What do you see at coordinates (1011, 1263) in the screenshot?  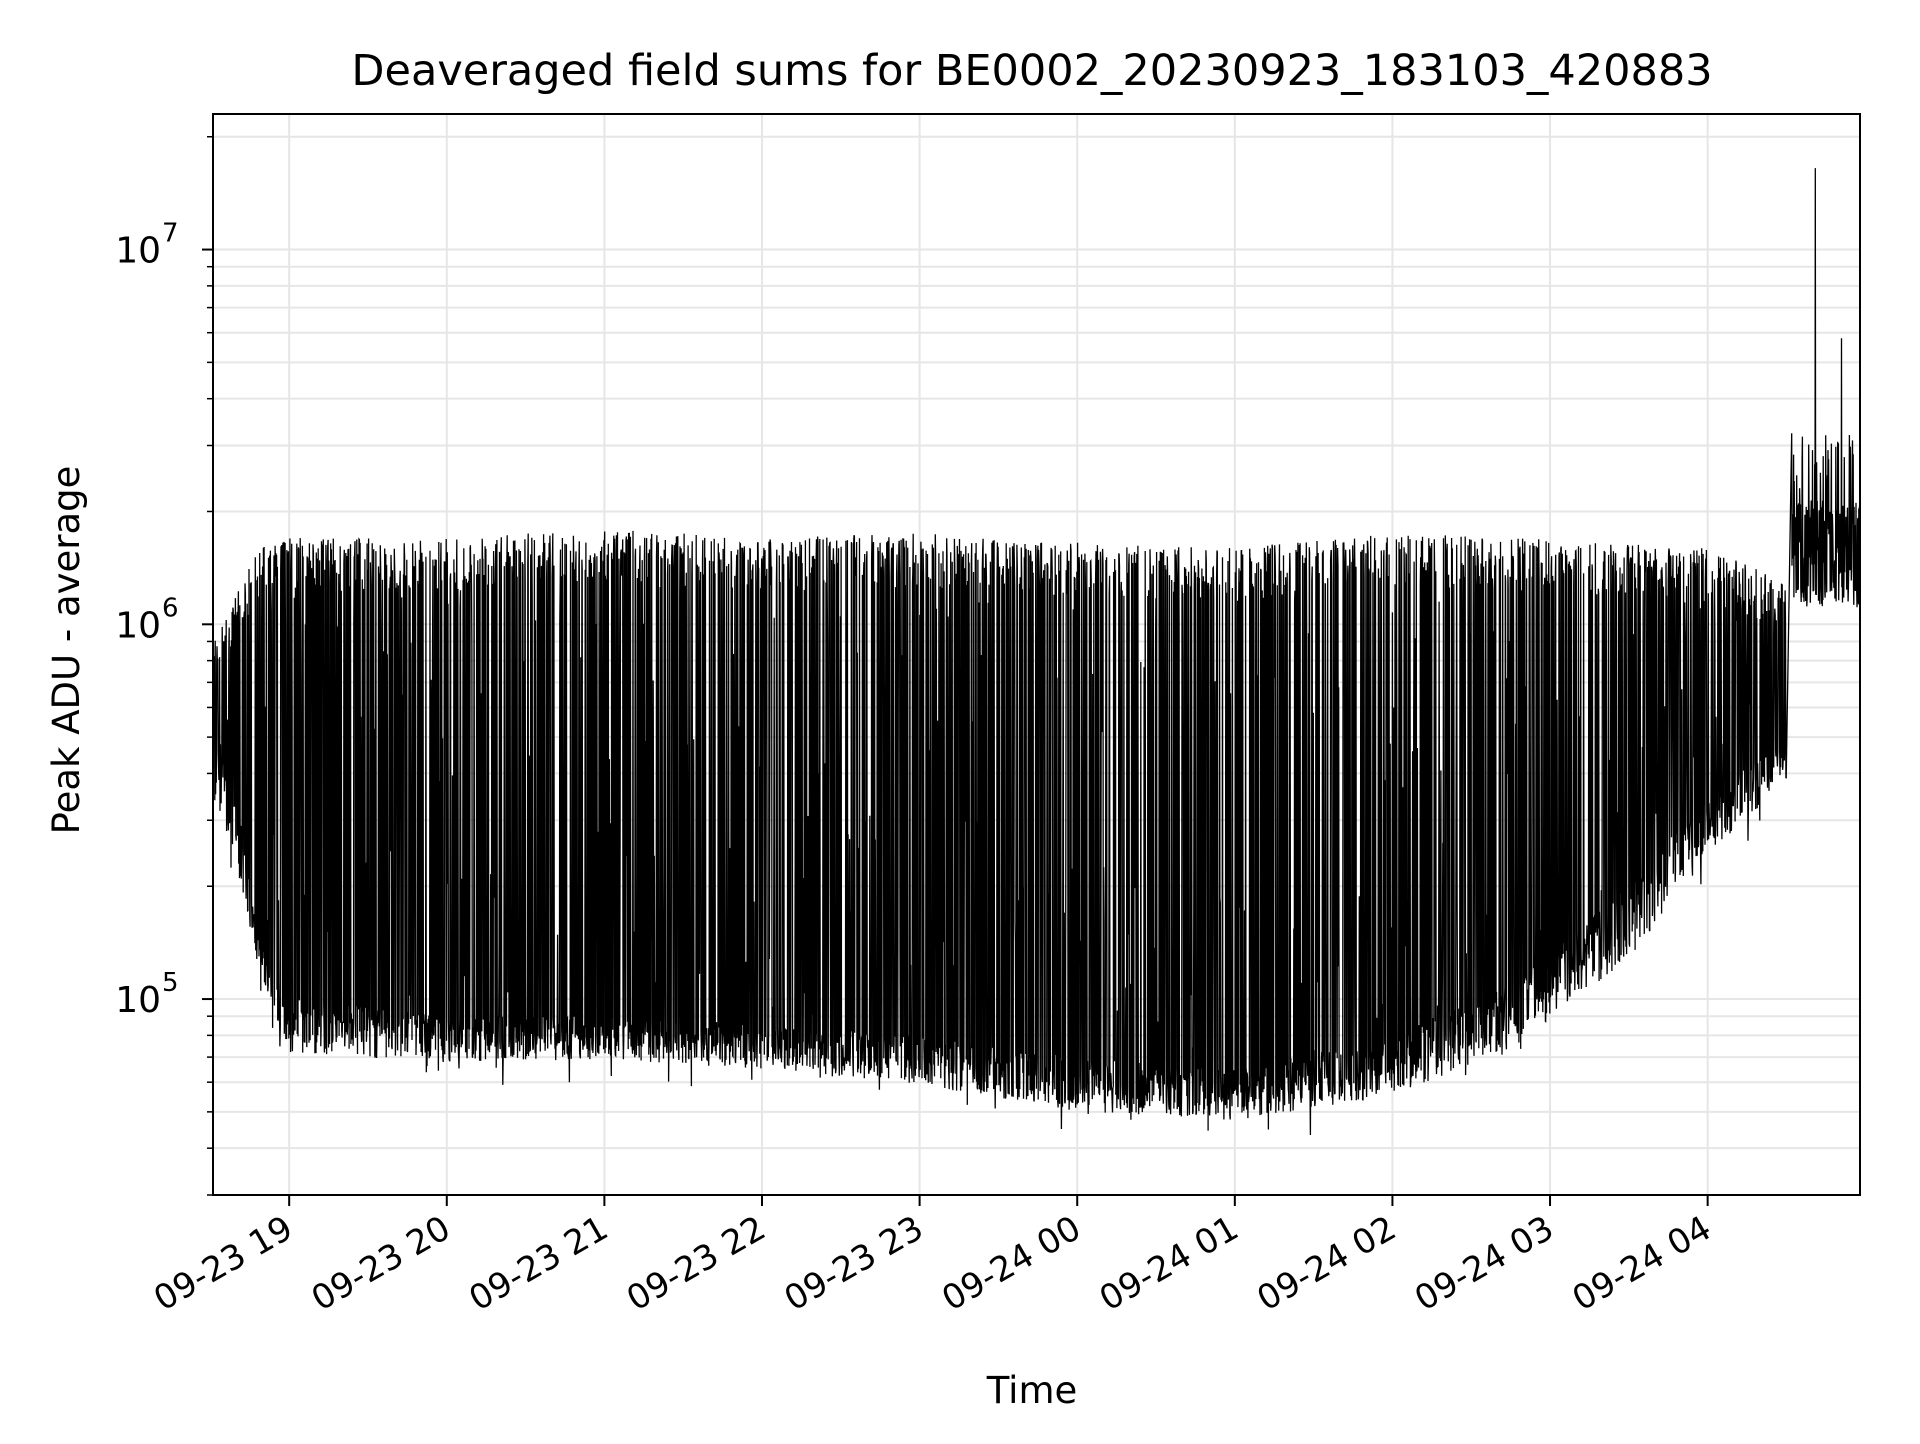 I see `x-tick-label: 09-24 00` at bounding box center [1011, 1263].